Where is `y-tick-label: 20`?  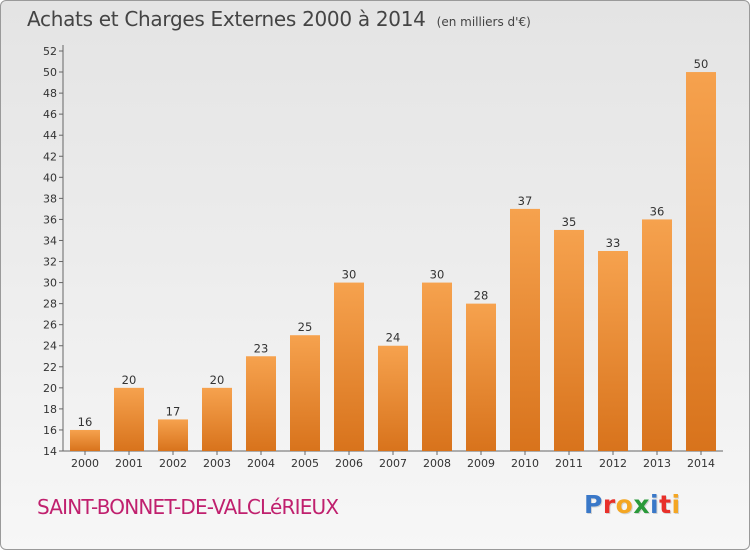
y-tick-label: 20 is located at coordinates (50, 388).